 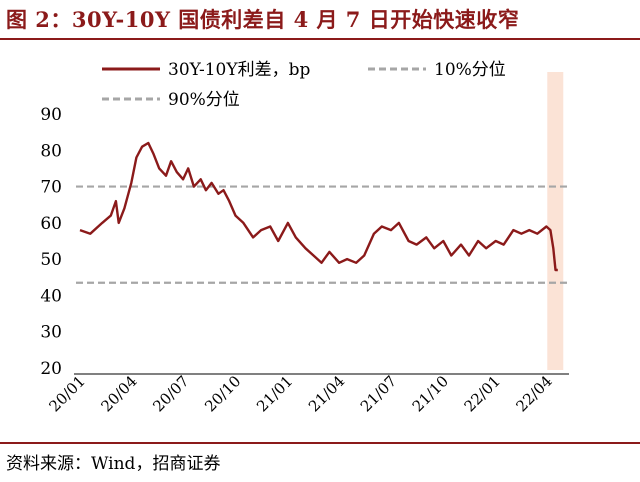 I want to click on x-tick-label: 20/10, so click(x=222, y=393).